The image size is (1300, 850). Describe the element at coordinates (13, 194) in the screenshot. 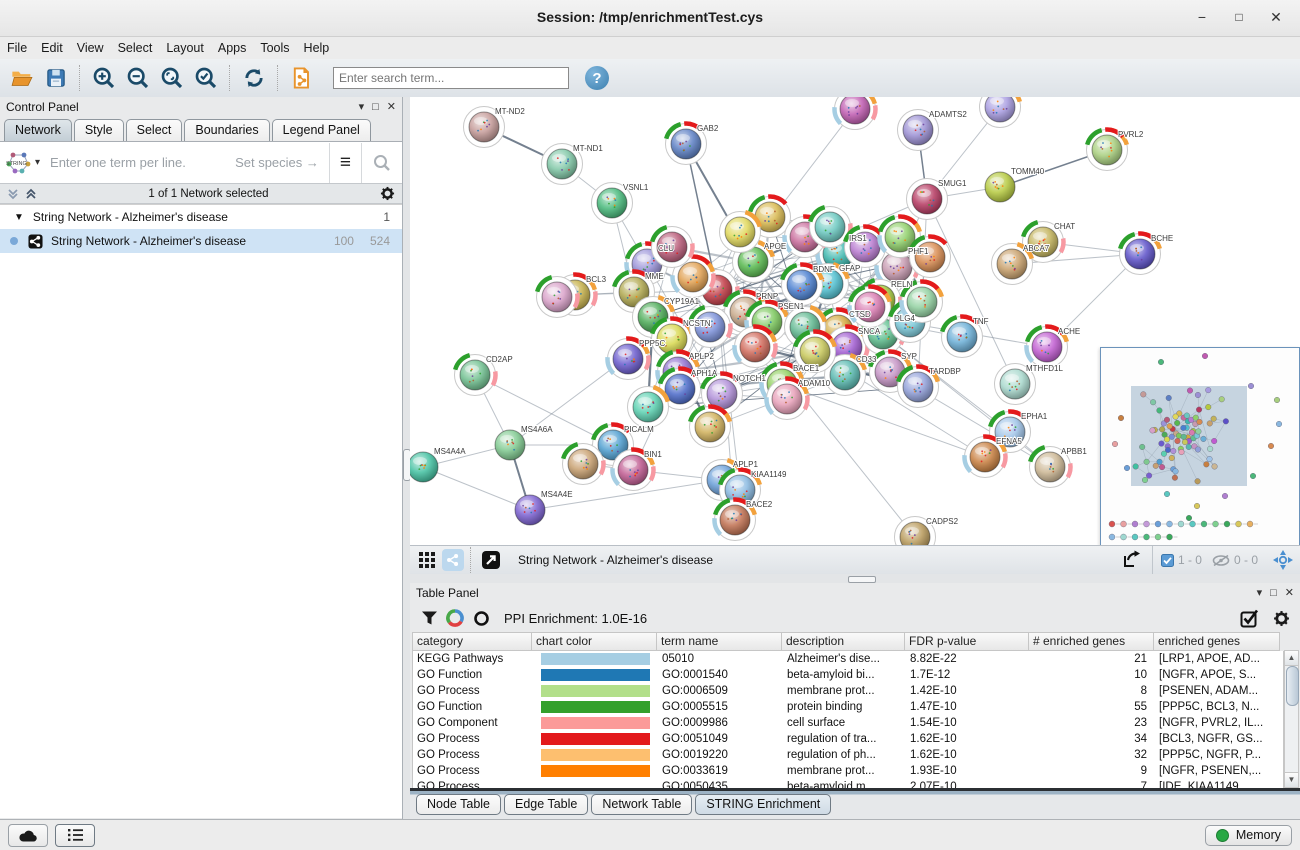

I see `collapse-all-icon` at that location.